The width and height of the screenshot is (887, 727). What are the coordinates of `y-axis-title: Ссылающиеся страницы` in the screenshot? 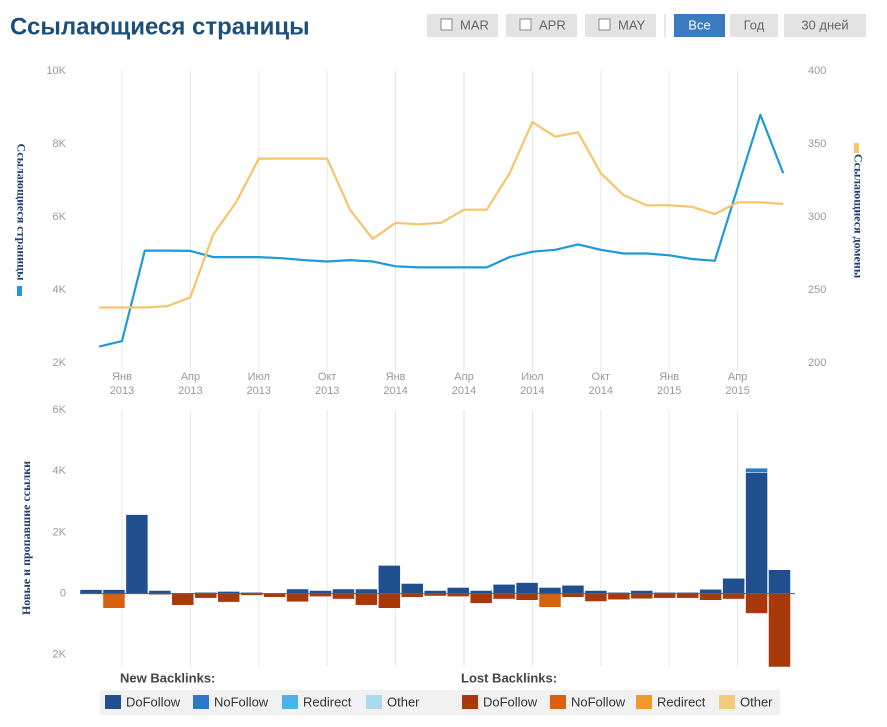 It's located at (21, 213).